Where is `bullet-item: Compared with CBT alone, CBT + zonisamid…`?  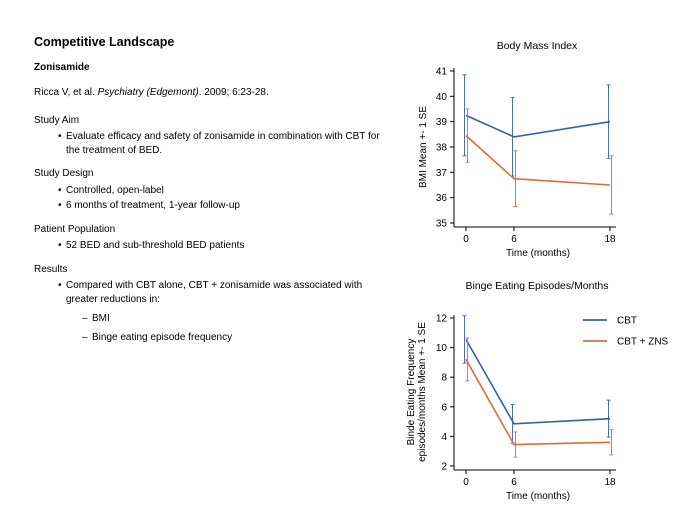 bullet-item: Compared with CBT alone, CBT + zonisamid… is located at coordinates (226, 311).